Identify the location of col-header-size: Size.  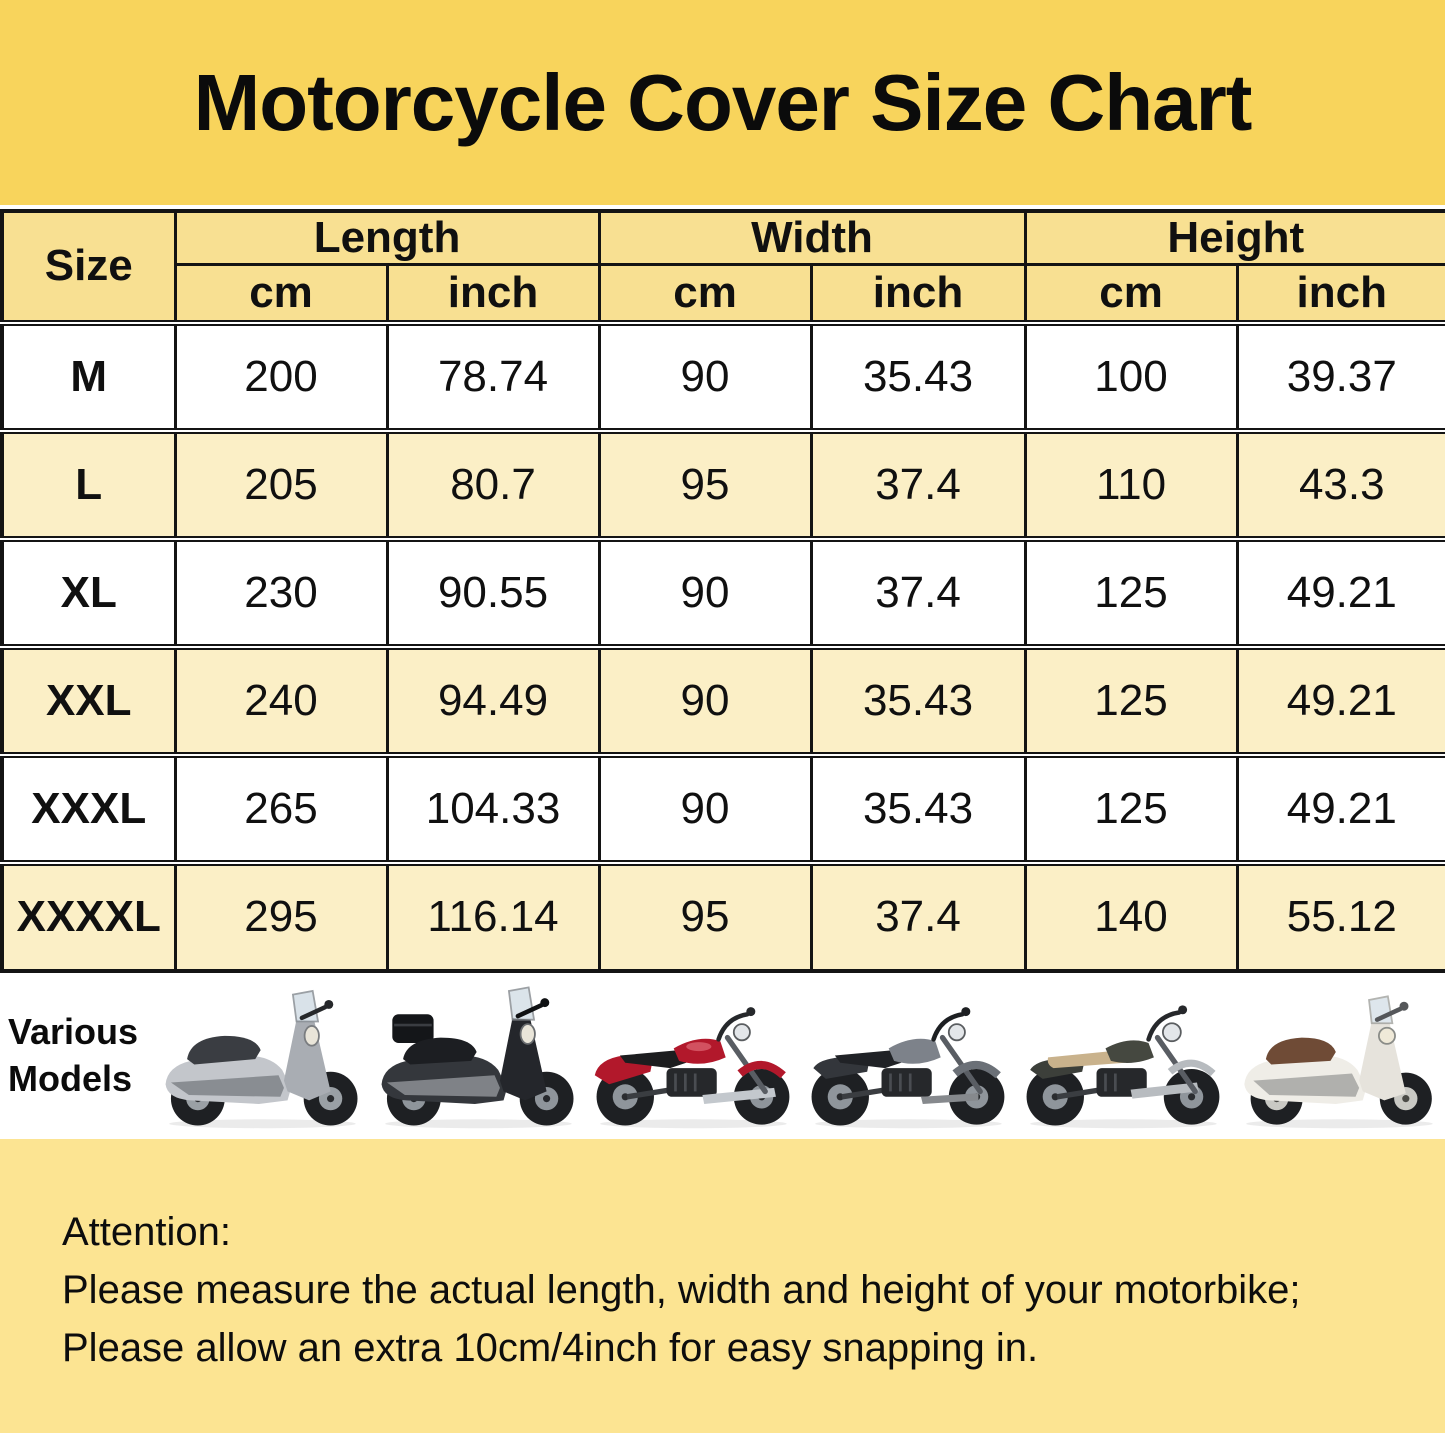
(88, 266).